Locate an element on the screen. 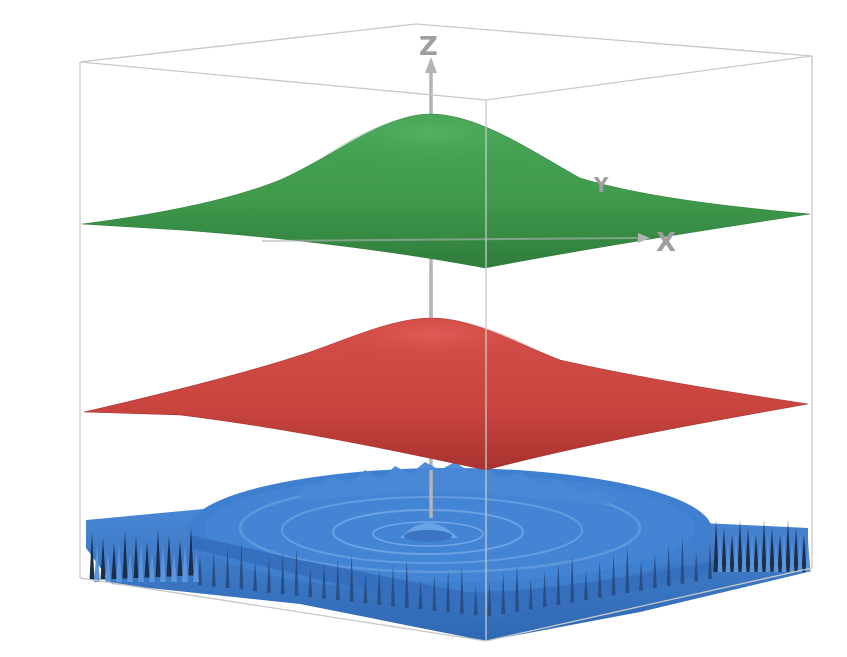 Image resolution: width=847 pixels, height=657 pixels. x-axis: X is located at coordinates (468, 243).